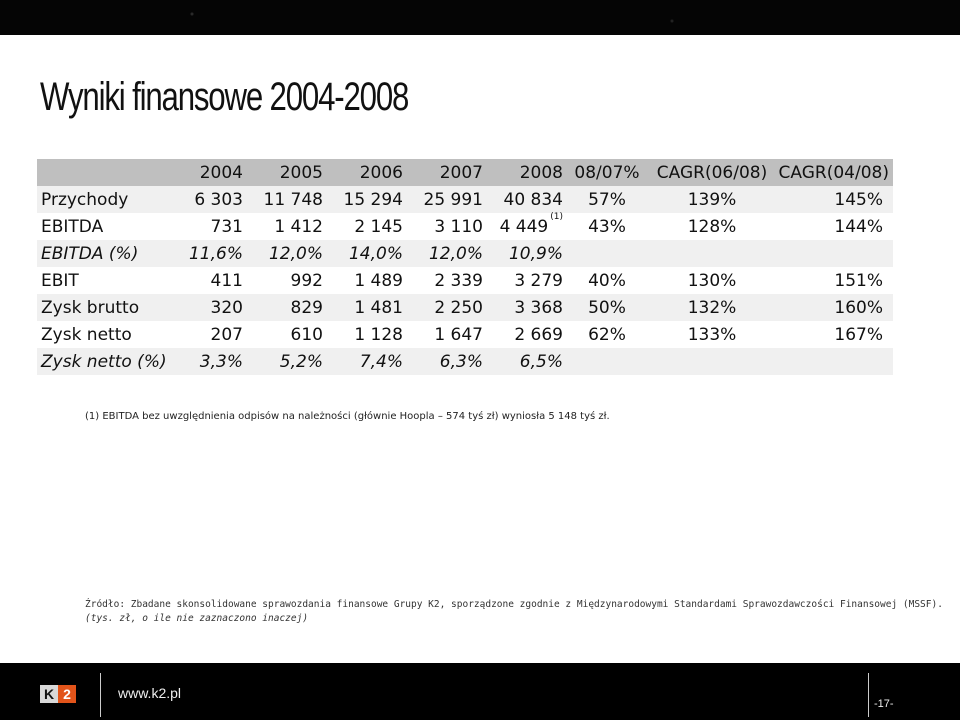 This screenshot has width=960, height=720. I want to click on table-cell: 167%, so click(835, 334).